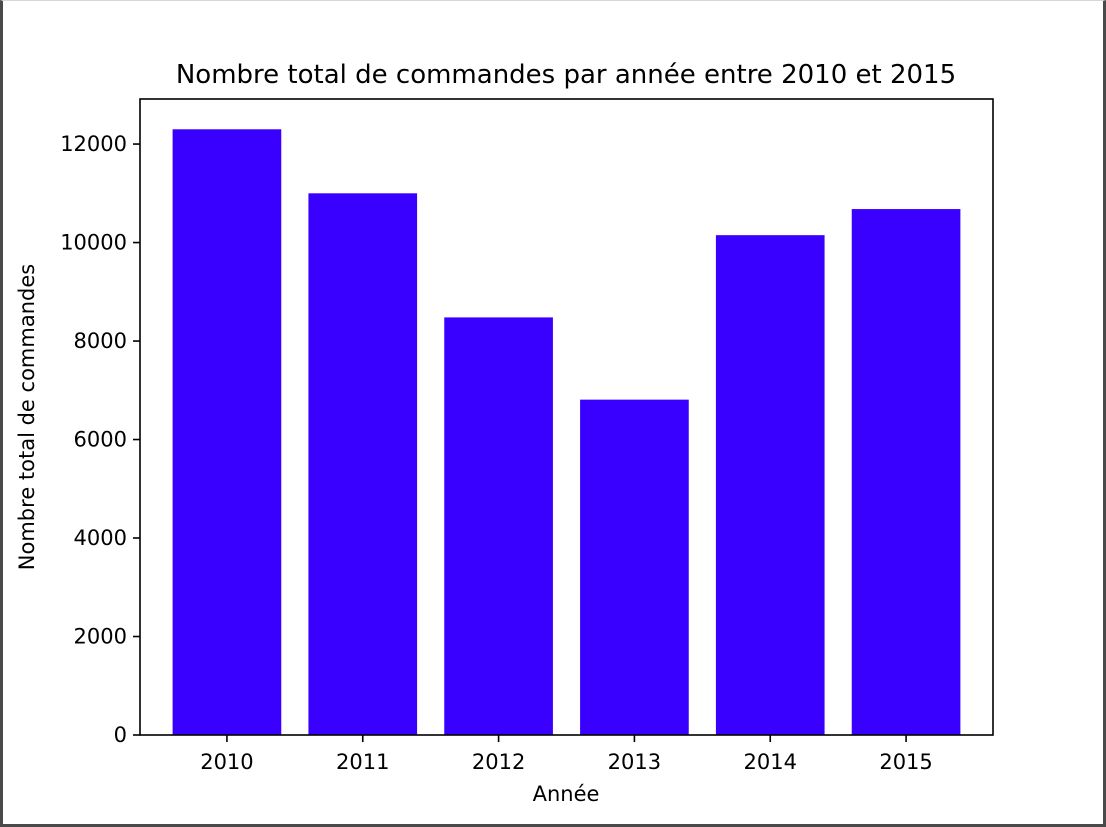 This screenshot has height=827, width=1106. Describe the element at coordinates (120, 735) in the screenshot. I see `y-tick-label: 0` at that location.